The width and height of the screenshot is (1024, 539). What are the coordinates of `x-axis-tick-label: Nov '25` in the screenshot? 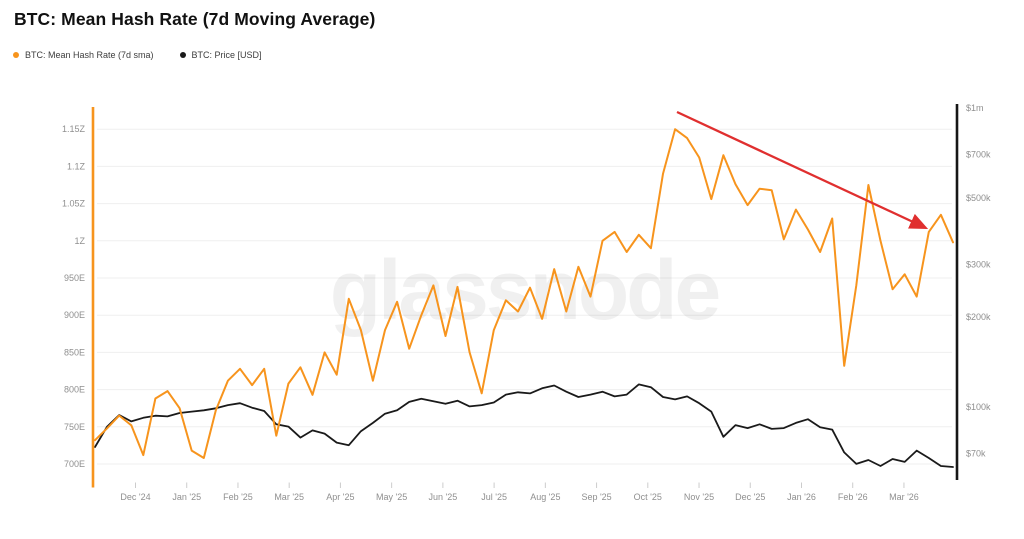 It's located at (699, 497).